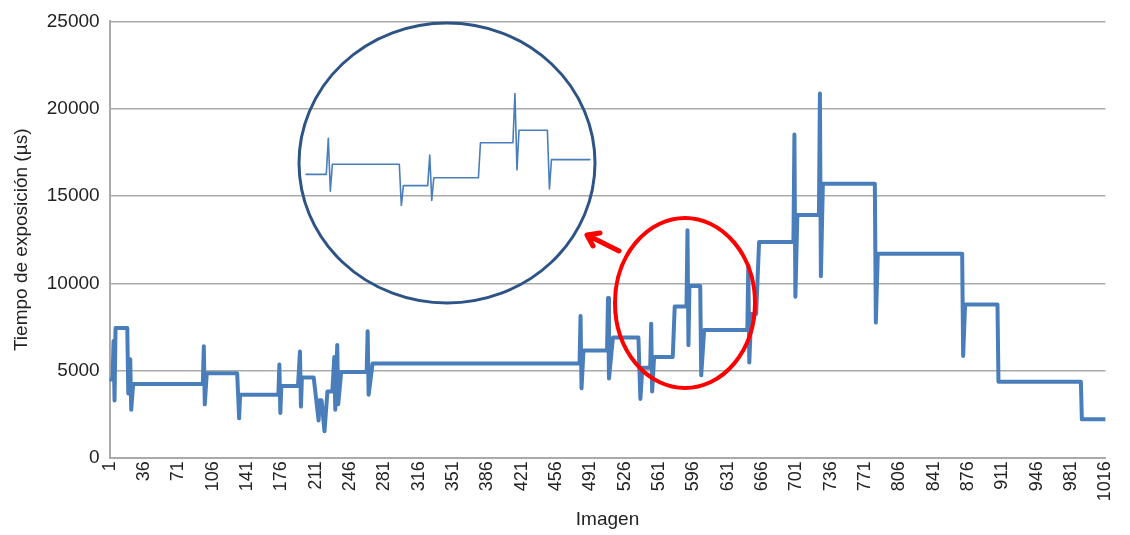  I want to click on y-tick-label: 10000, so click(73, 282).